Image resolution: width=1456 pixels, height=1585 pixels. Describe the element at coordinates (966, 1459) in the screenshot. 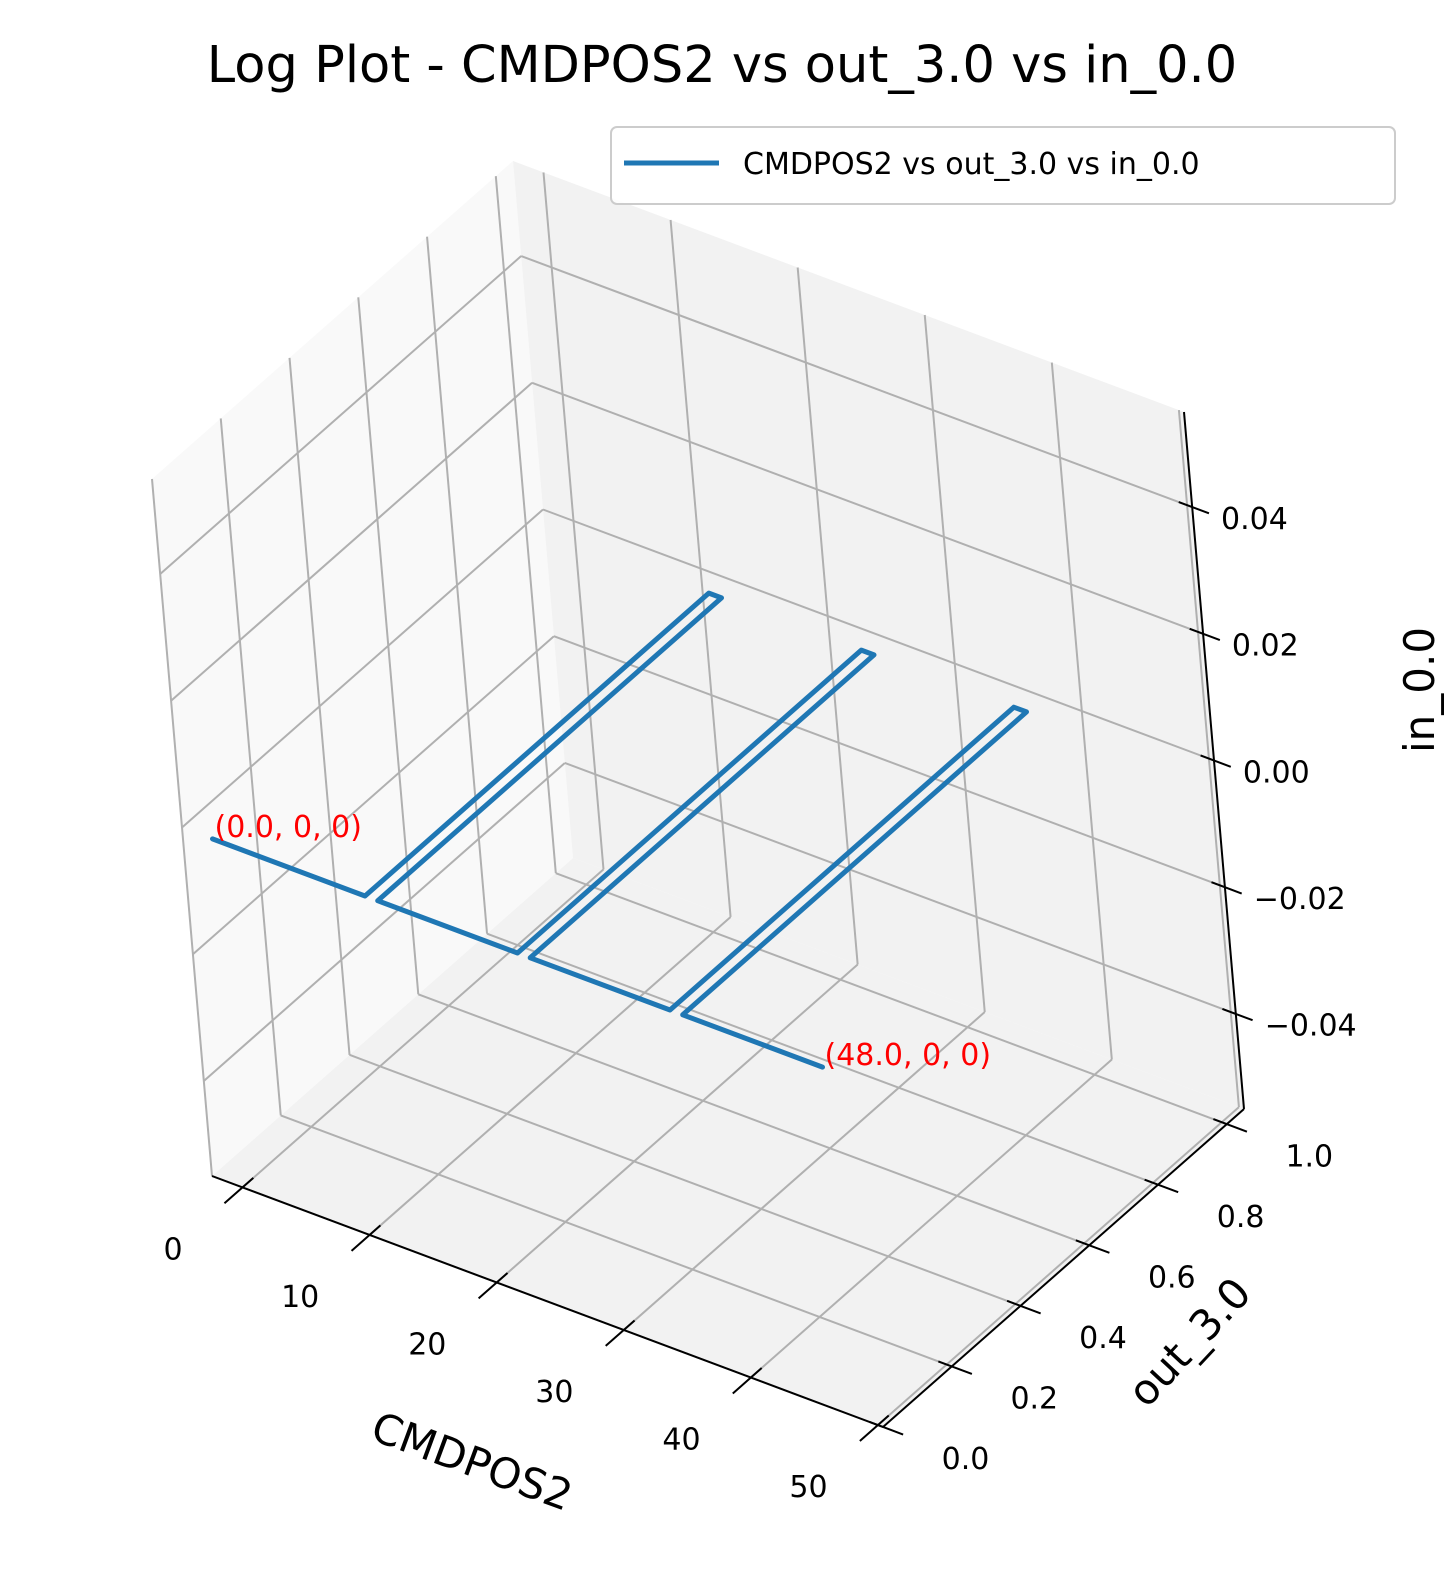

I see `y-tick-label: 0.0` at that location.